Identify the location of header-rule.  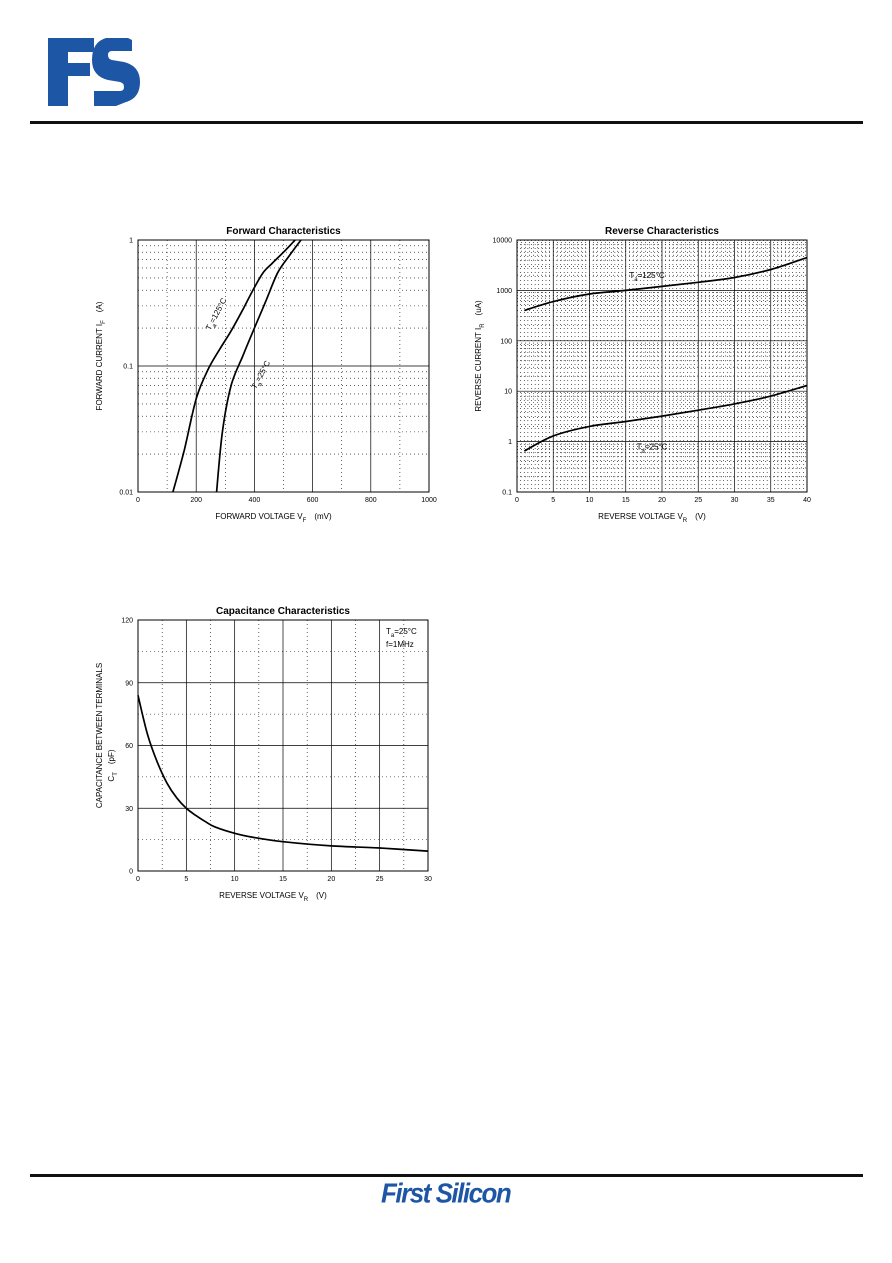
(446, 122).